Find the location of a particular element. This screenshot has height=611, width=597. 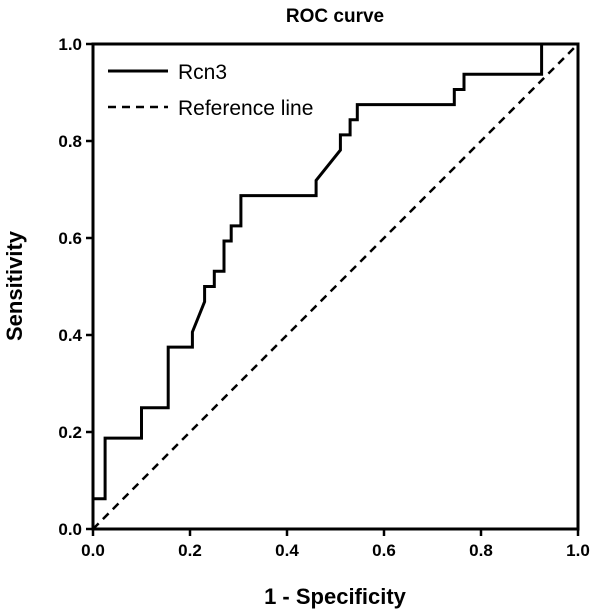

x-tick-label: 0.6 is located at coordinates (384, 550).